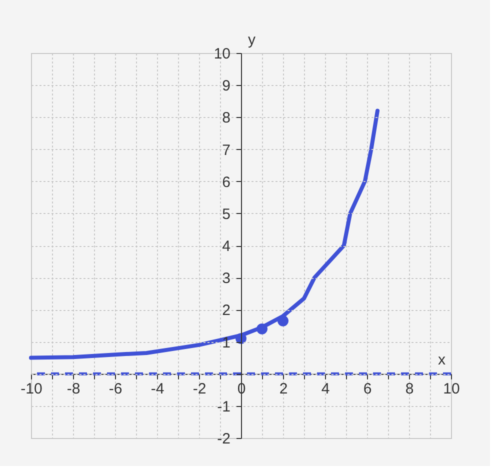 The image size is (495, 472). I want to click on x-tick-label: 4, so click(325, 389).